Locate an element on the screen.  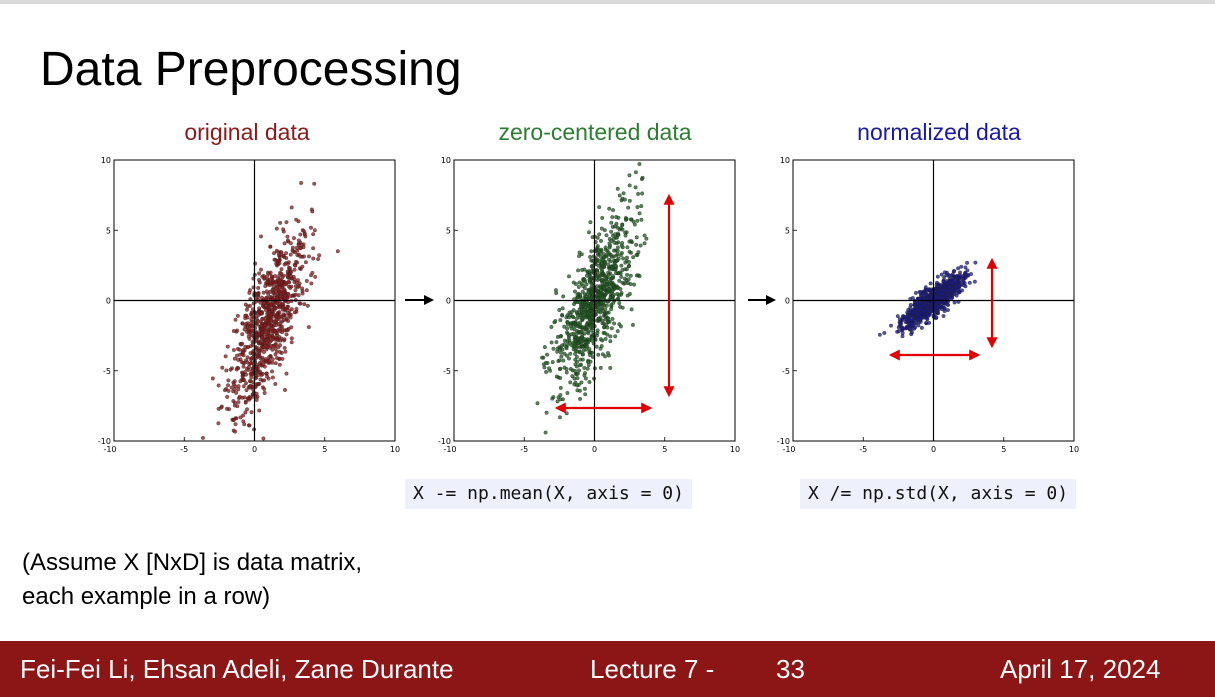
y-tick-label: 5 is located at coordinates (787, 230).